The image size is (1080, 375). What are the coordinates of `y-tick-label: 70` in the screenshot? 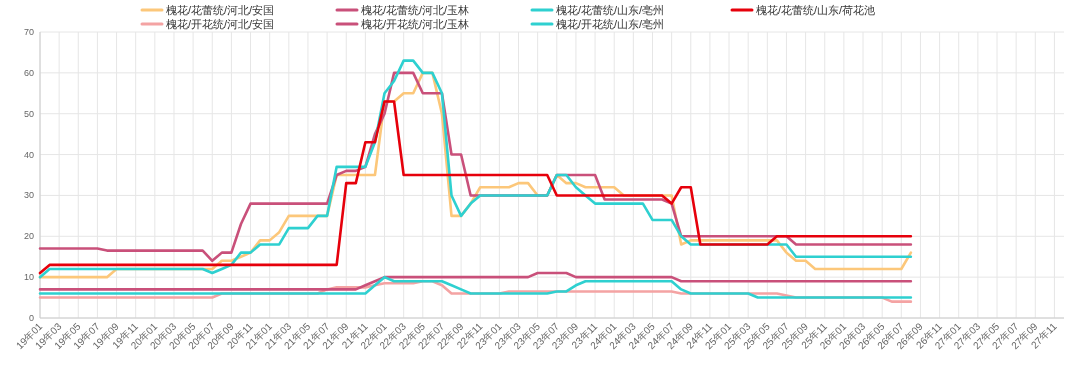 It's located at (28, 32).